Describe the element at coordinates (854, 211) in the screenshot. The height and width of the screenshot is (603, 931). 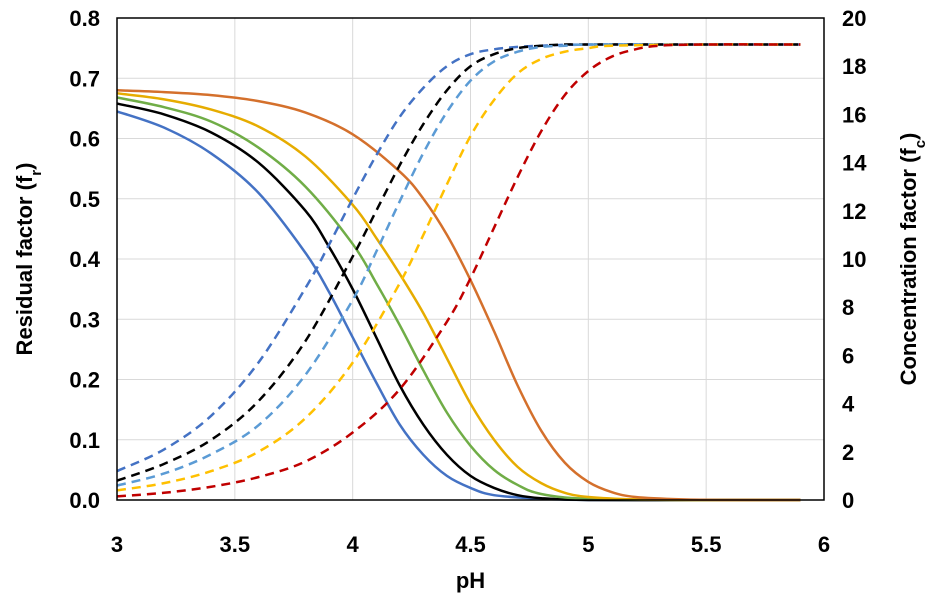
I see `y-right-tick-label: 12` at that location.